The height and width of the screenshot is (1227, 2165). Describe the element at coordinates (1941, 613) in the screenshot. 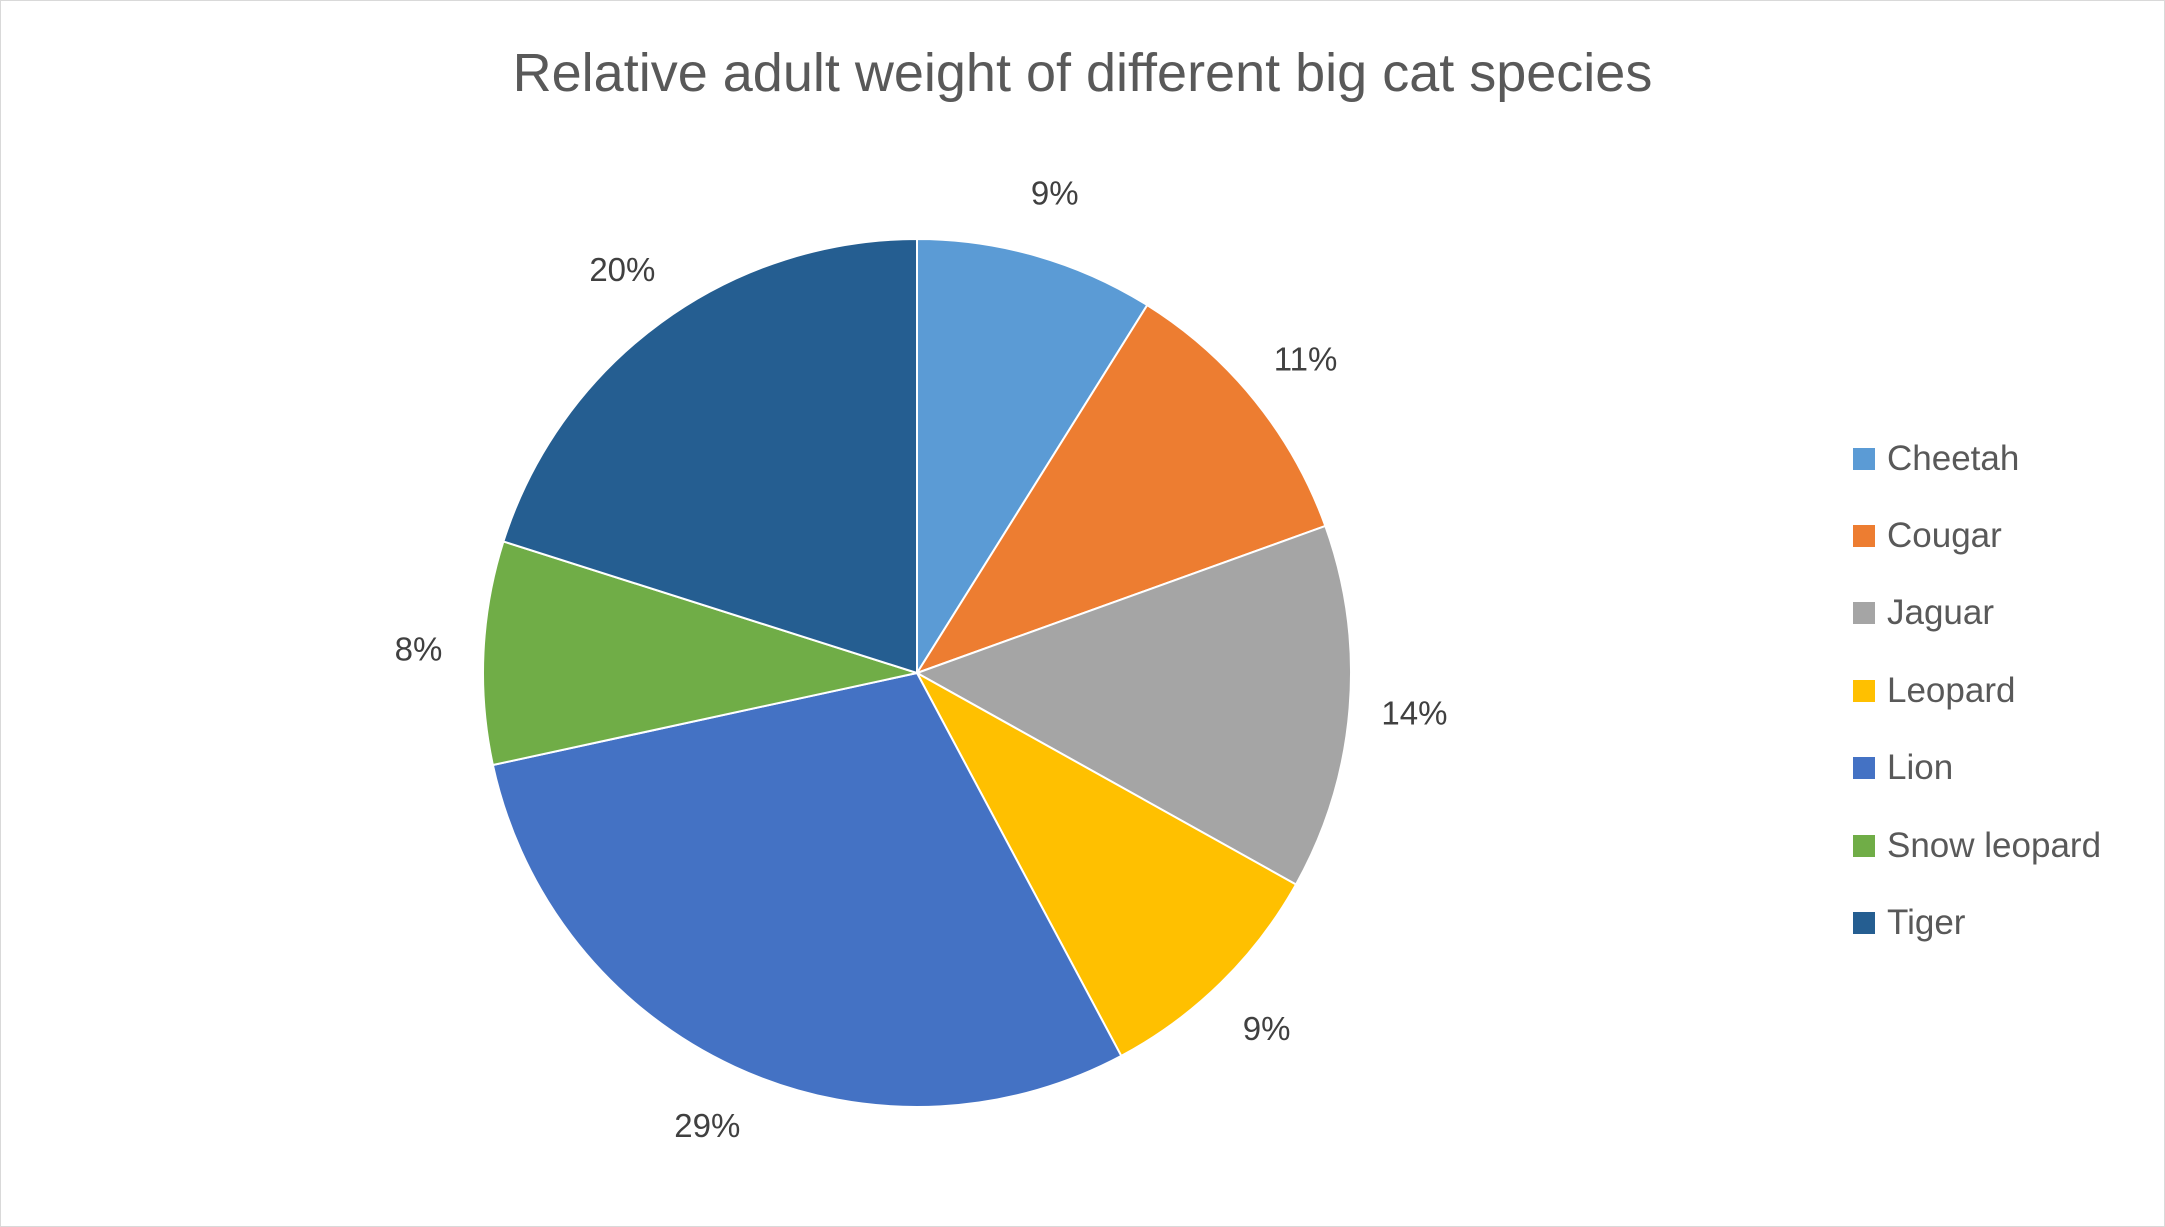

I see `legend-label: Jaguar` at that location.